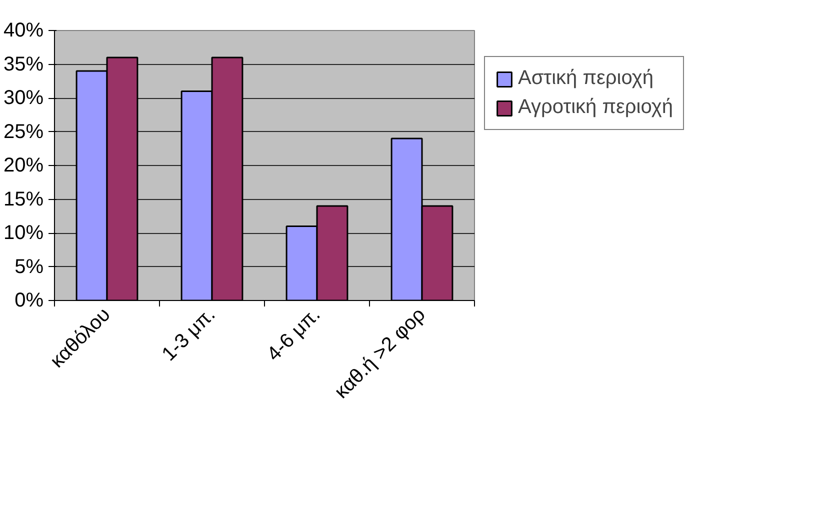  What do you see at coordinates (23, 64) in the screenshot?
I see `y-tick-label: 35%` at bounding box center [23, 64].